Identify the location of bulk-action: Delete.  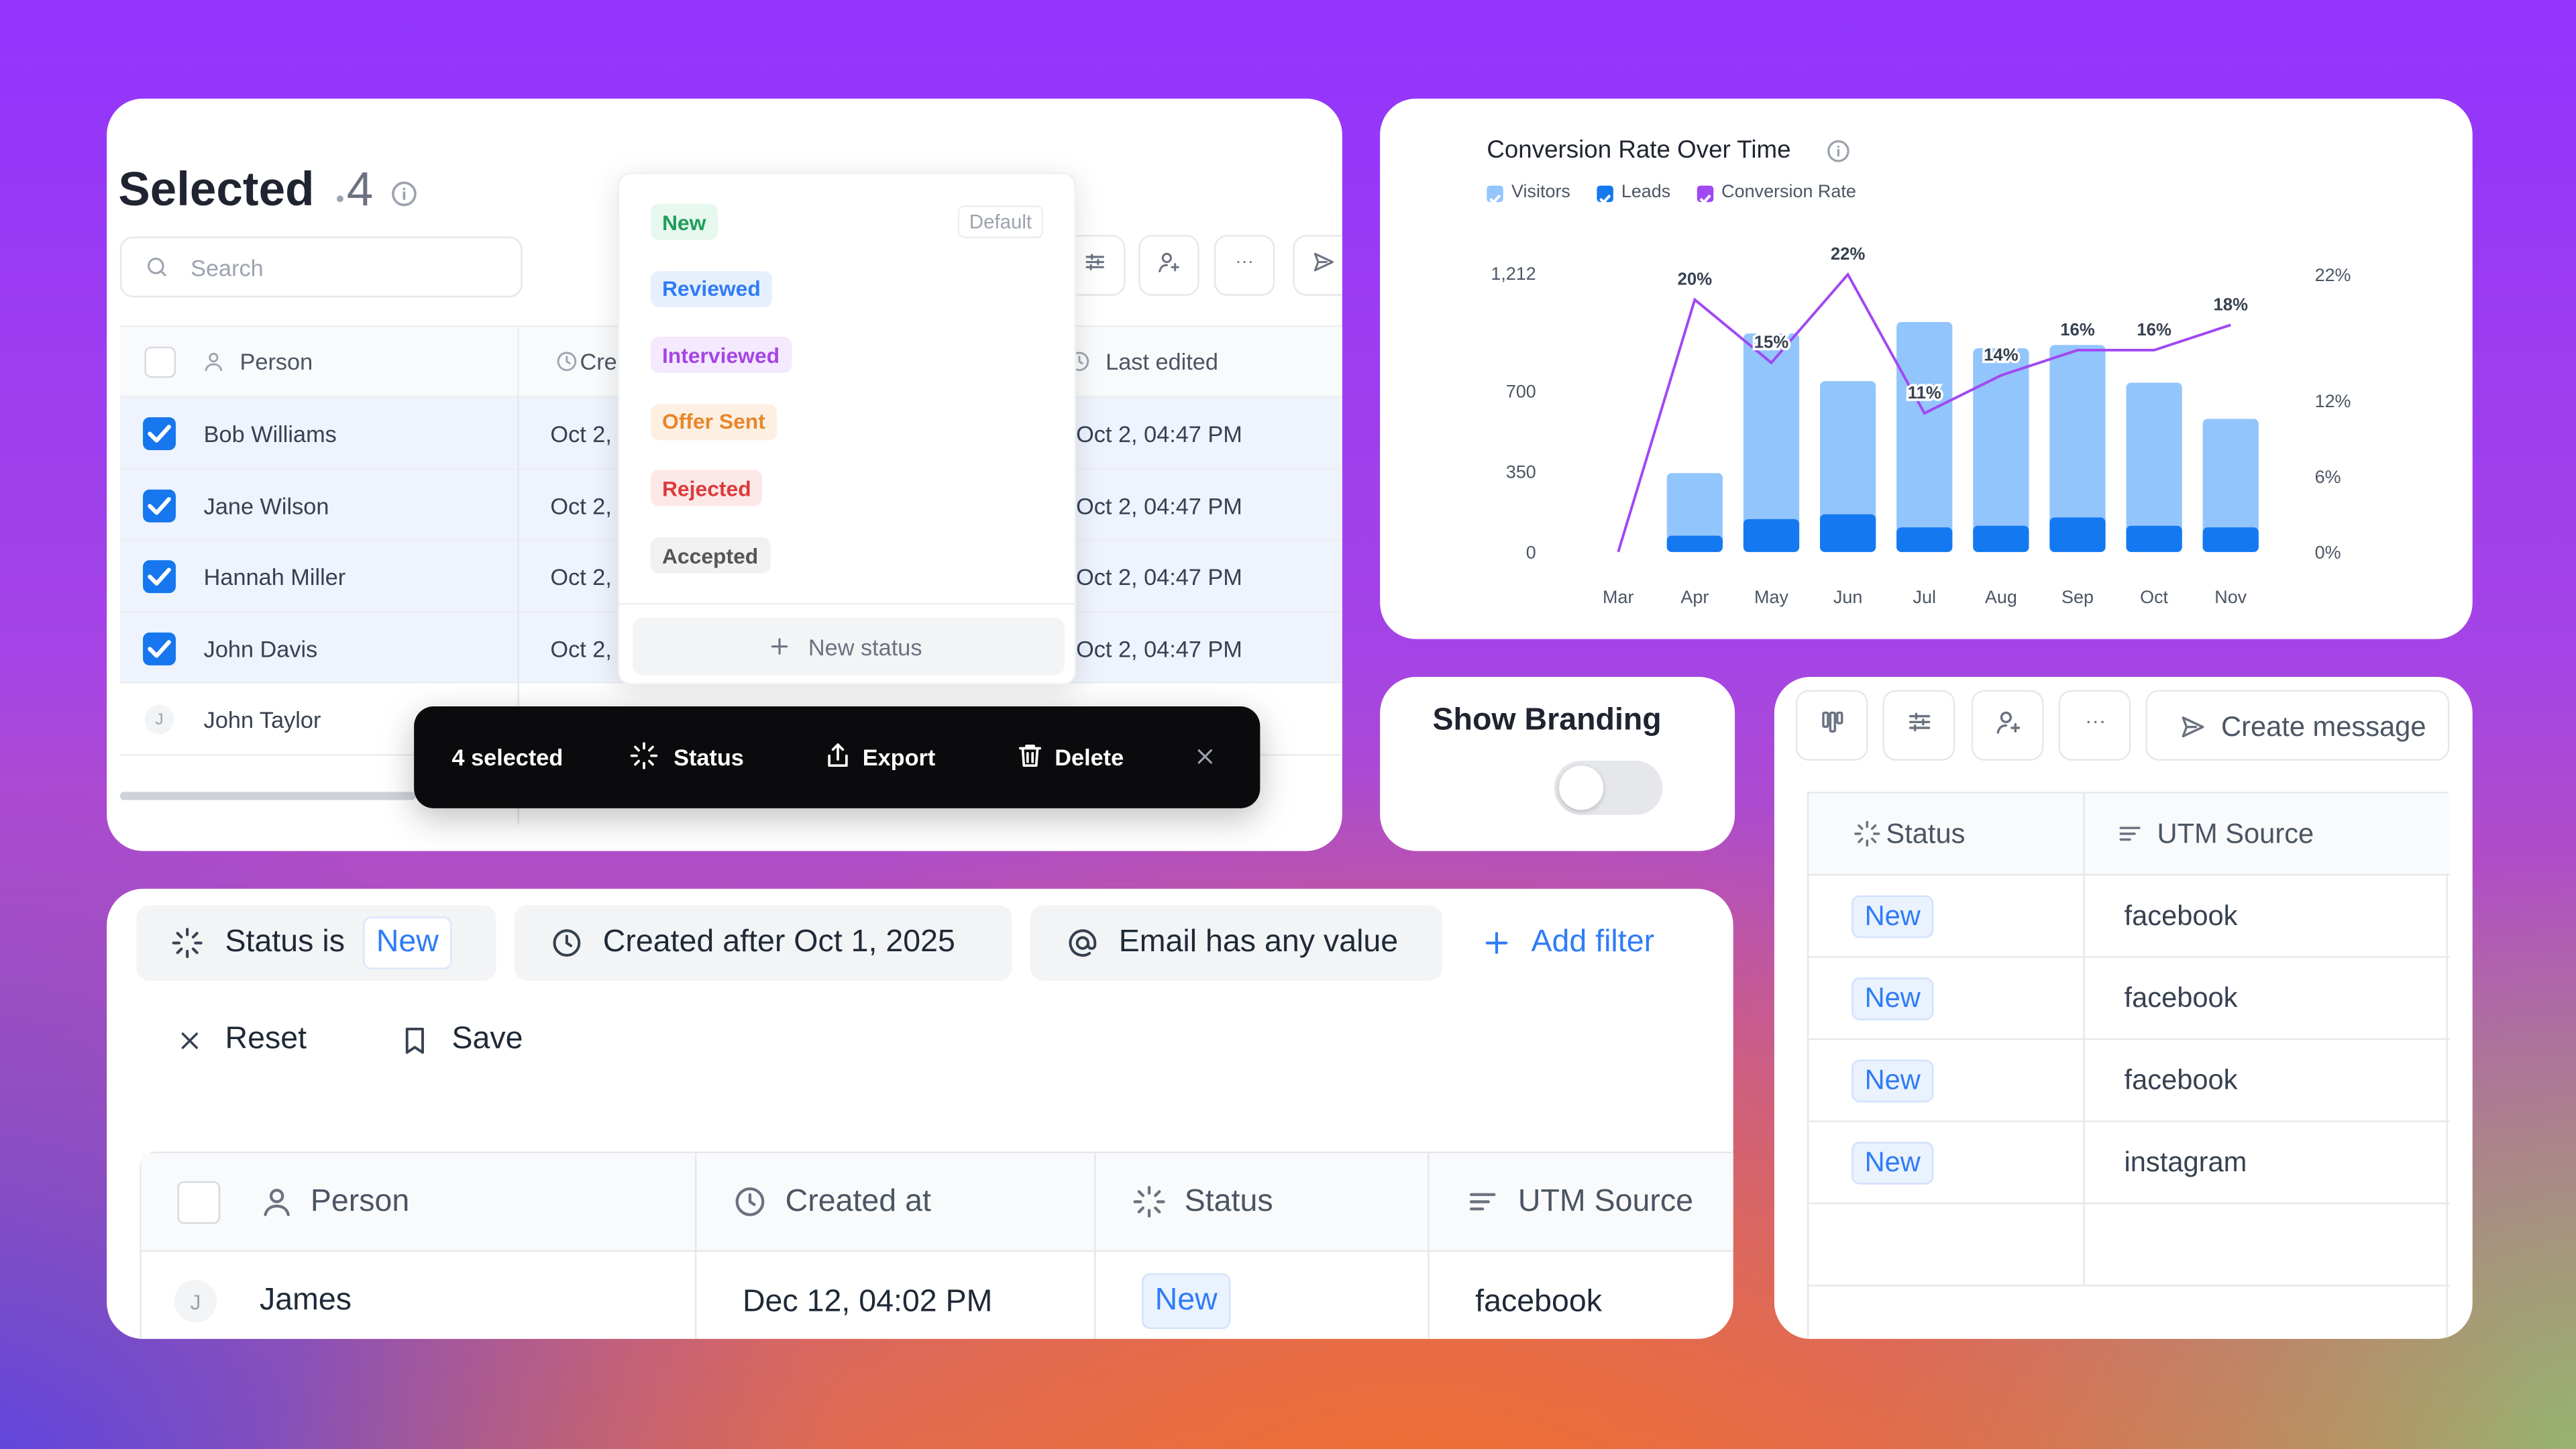
(1089, 757).